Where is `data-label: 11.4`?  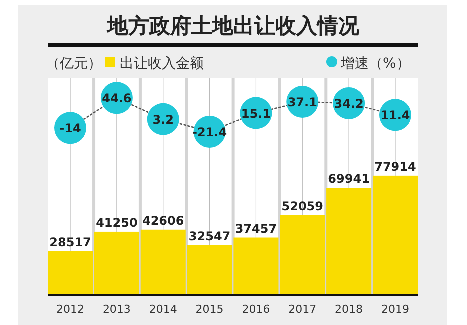 data-label: 11.4 is located at coordinates (395, 115).